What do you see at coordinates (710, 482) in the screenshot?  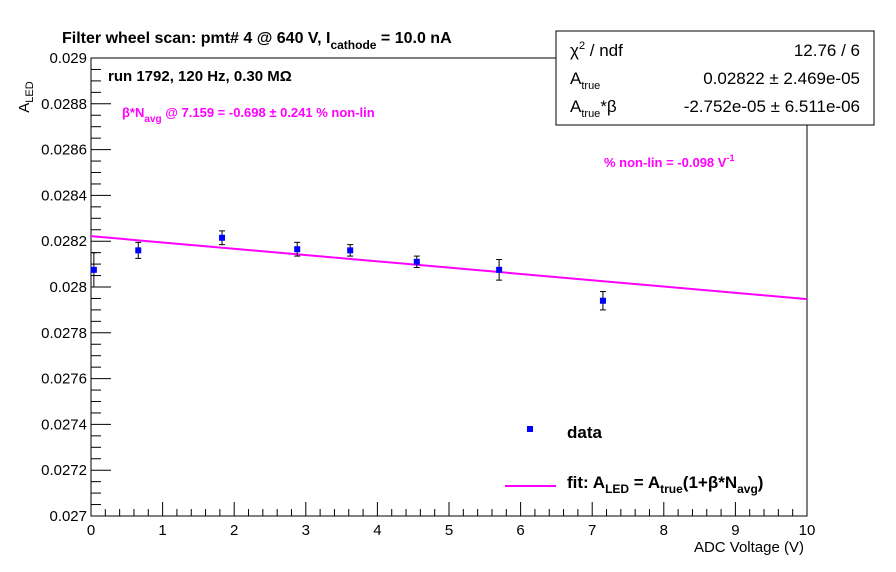 I see `legend-fit-part3: (1+β*N` at bounding box center [710, 482].